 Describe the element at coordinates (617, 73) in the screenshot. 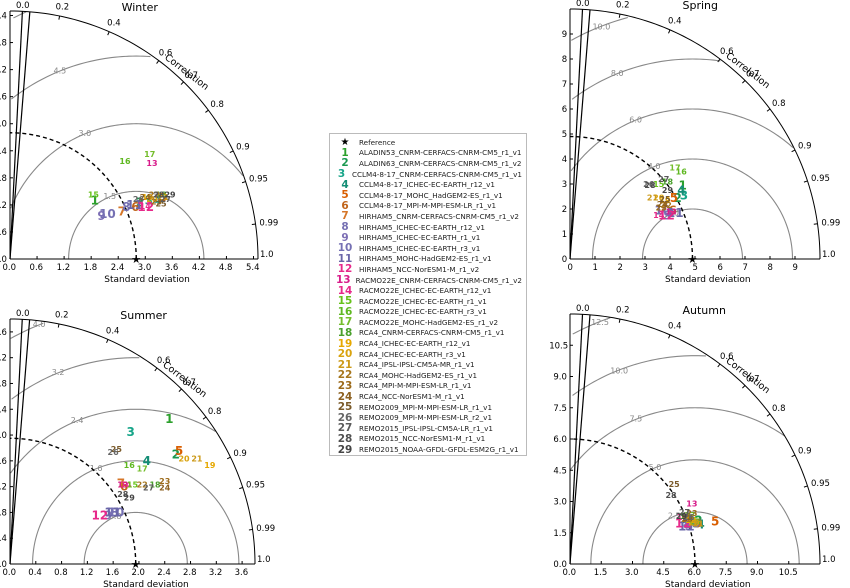

I see `rms-arc-label: 8.0` at that location.